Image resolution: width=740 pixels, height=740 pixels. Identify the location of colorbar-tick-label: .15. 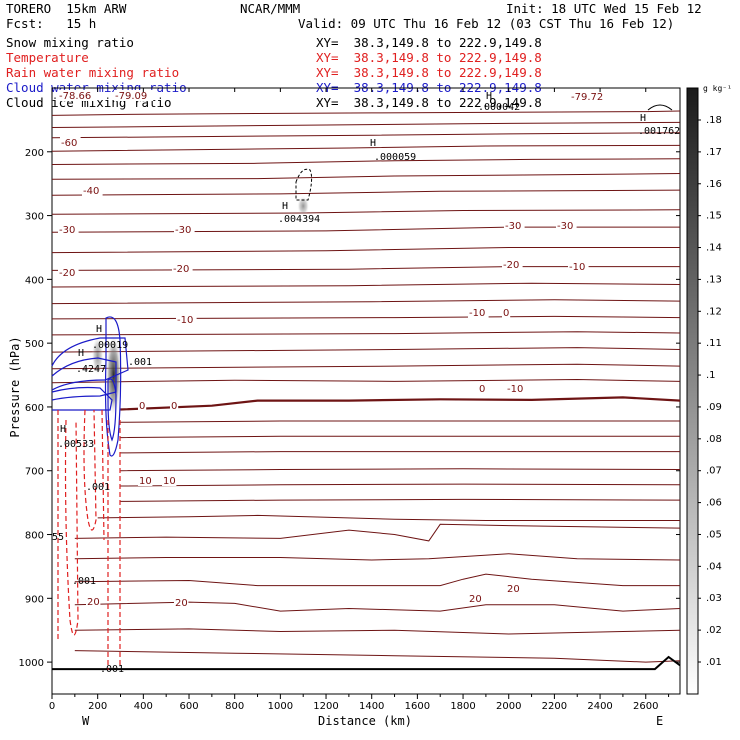
(714, 216).